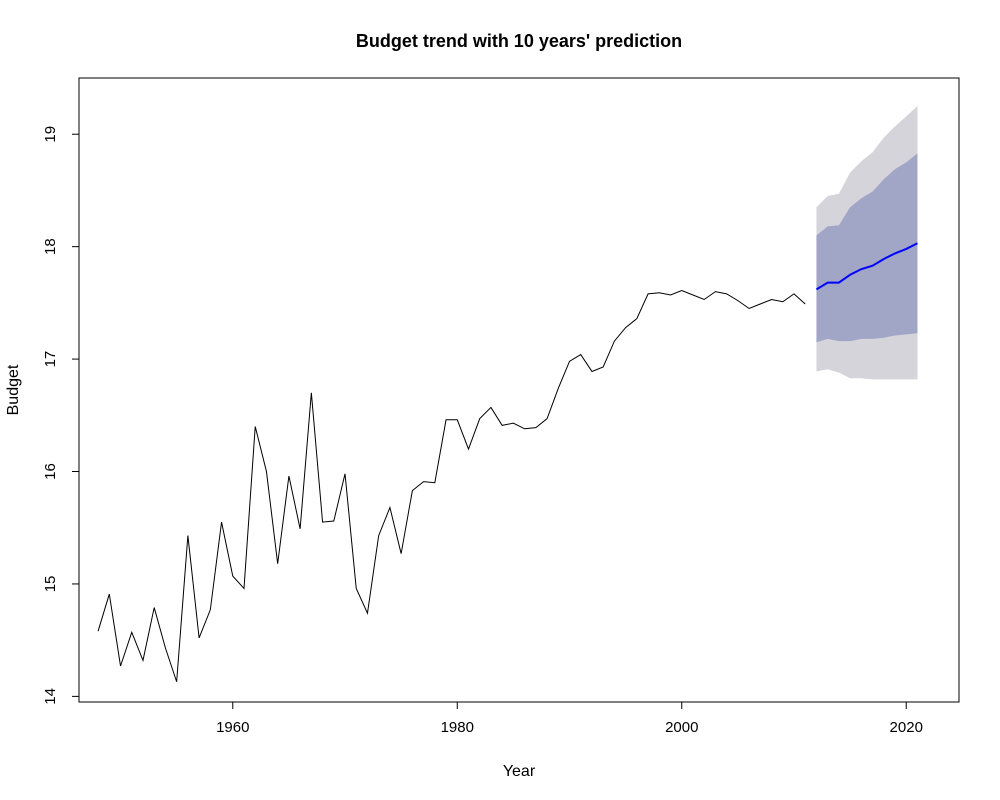 This screenshot has width=1000, height=800. I want to click on y-tick-label: 17, so click(50, 359).